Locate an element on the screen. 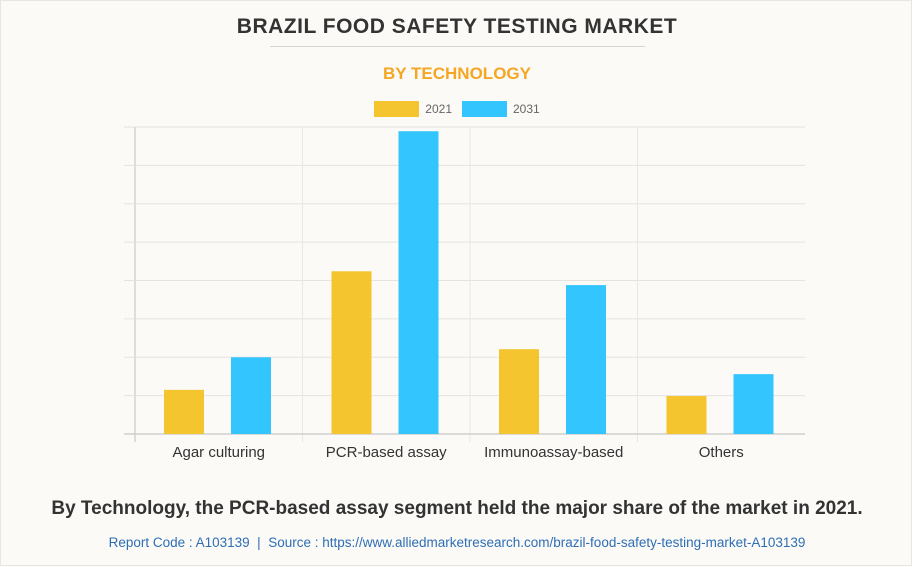  chart-title: BRAZIL FOOD SAFETY TESTING MARKET is located at coordinates (457, 26).